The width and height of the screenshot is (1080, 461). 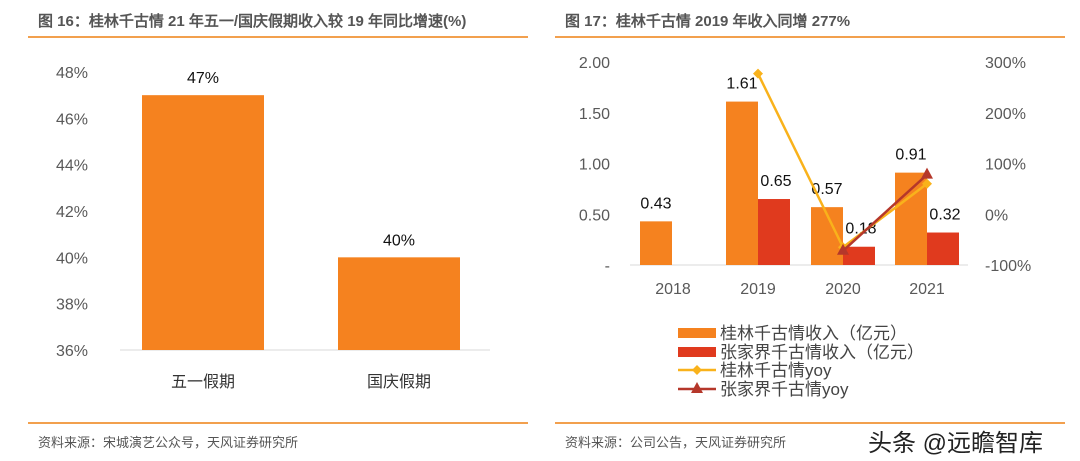 I want to click on y-tick-label: 36%, so click(x=72, y=351).